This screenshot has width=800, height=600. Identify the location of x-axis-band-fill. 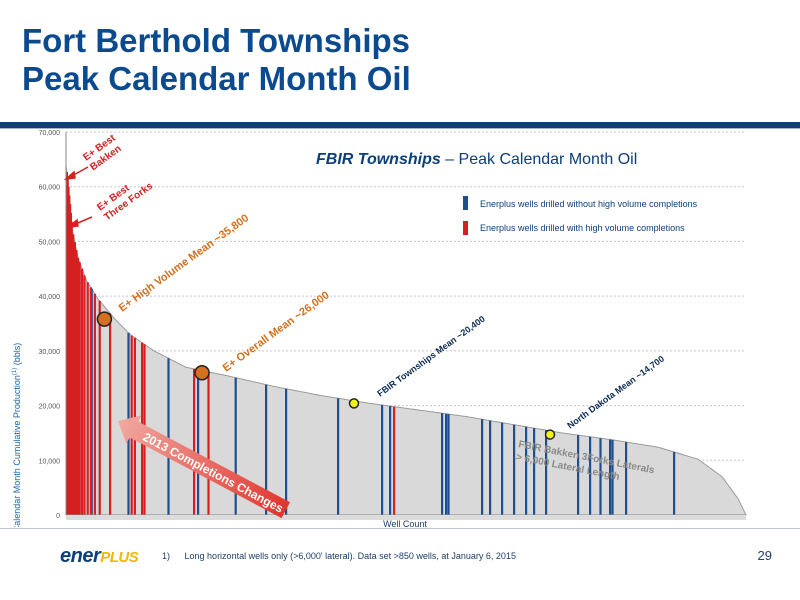
(406, 517).